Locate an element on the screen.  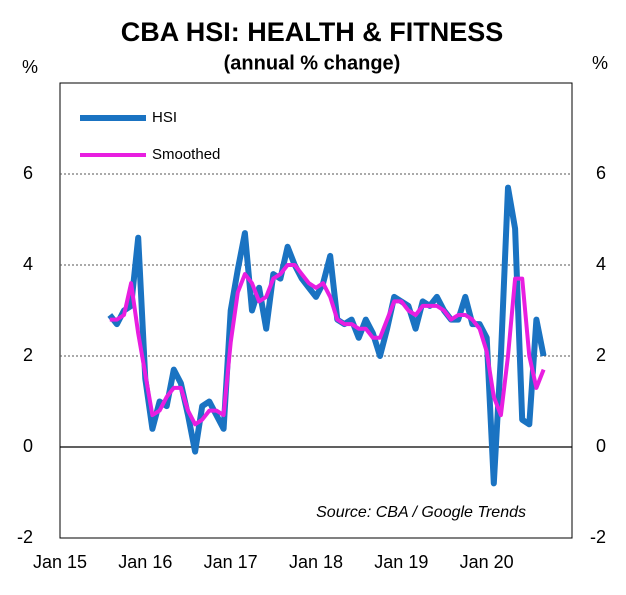
source-note: Source: CBA / Google Trends is located at coordinates (421, 512).